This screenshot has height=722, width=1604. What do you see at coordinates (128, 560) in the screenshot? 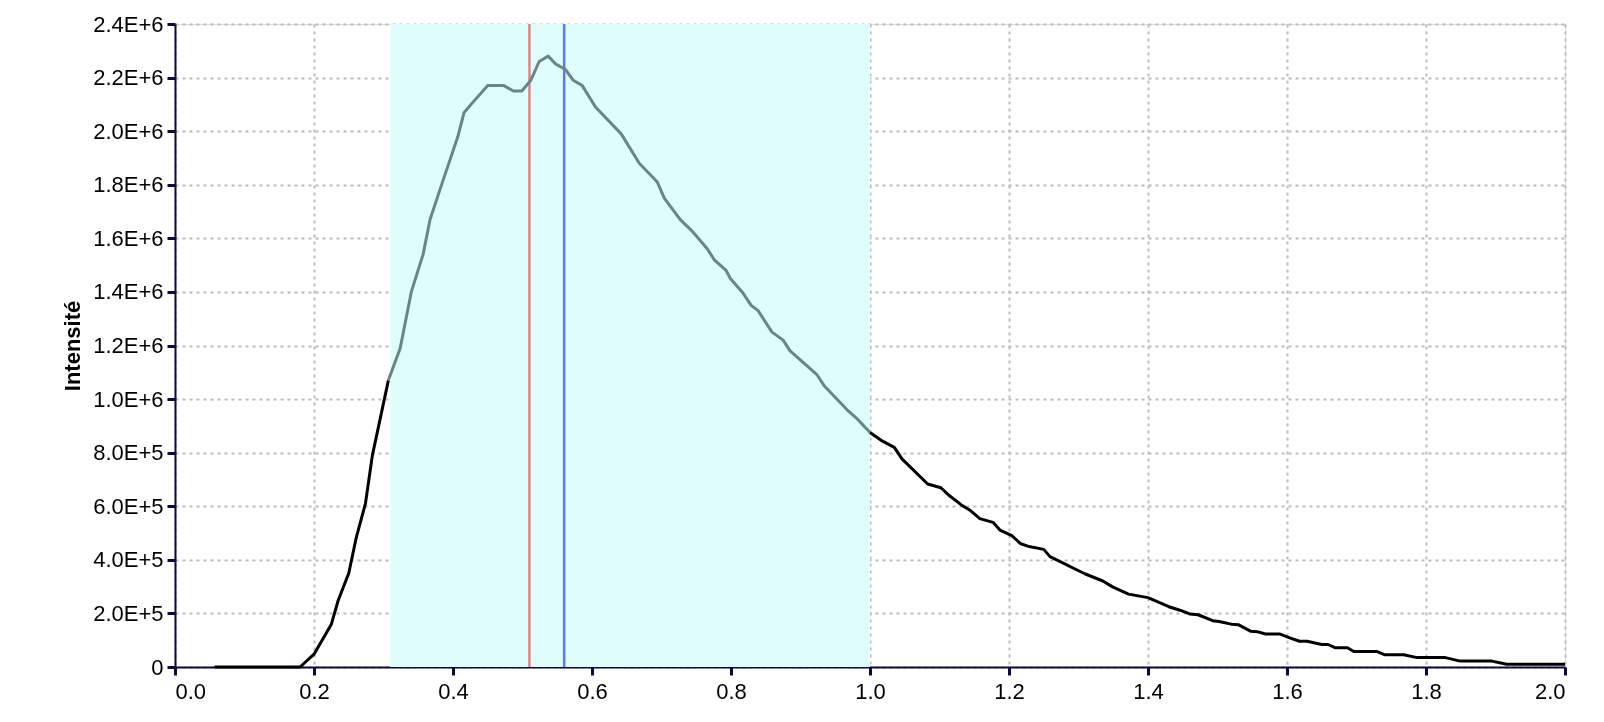
I see `y-tick-label: 4.0E+5` at bounding box center [128, 560].